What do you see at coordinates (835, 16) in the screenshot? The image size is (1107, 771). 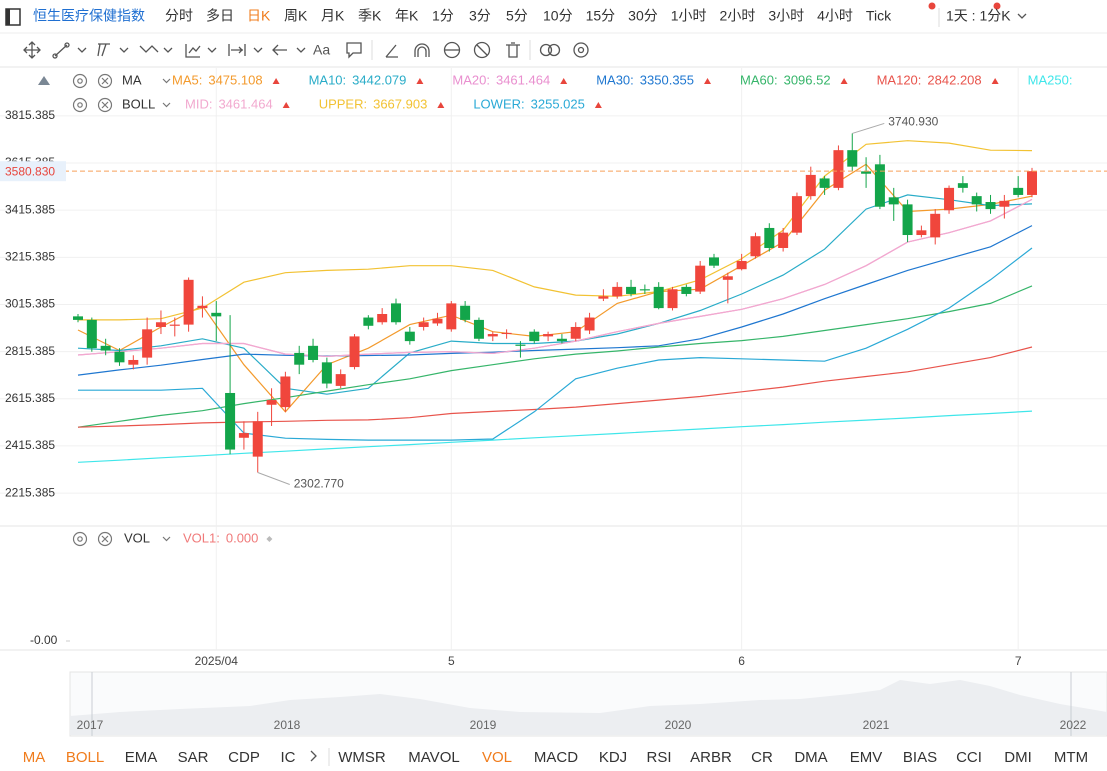 I see `period-tab: 4小时` at bounding box center [835, 16].